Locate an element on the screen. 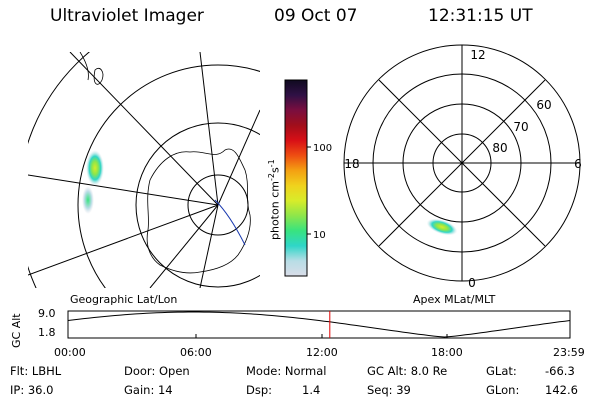  colorbar-scale is located at coordinates (296, 178).